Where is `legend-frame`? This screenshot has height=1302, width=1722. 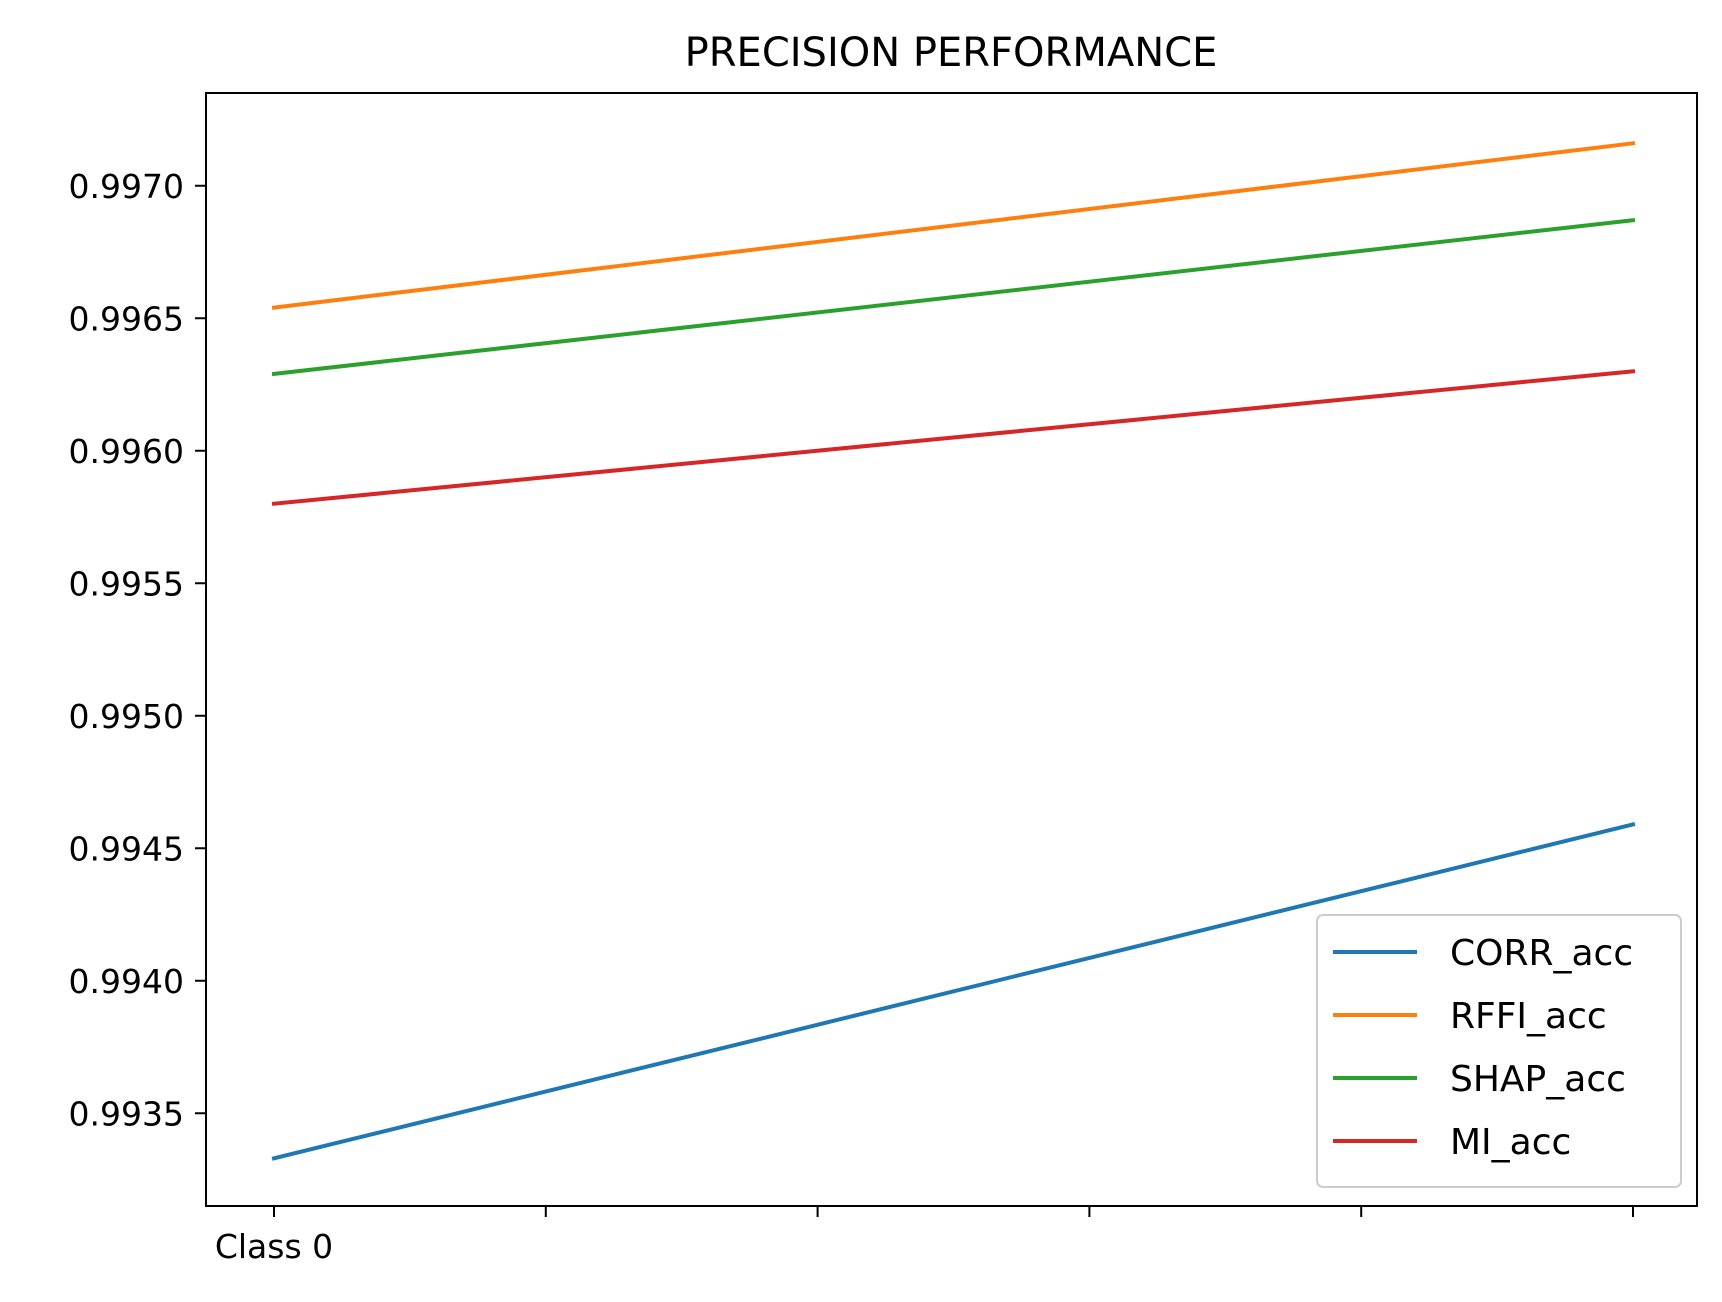 legend-frame is located at coordinates (1499, 1051).